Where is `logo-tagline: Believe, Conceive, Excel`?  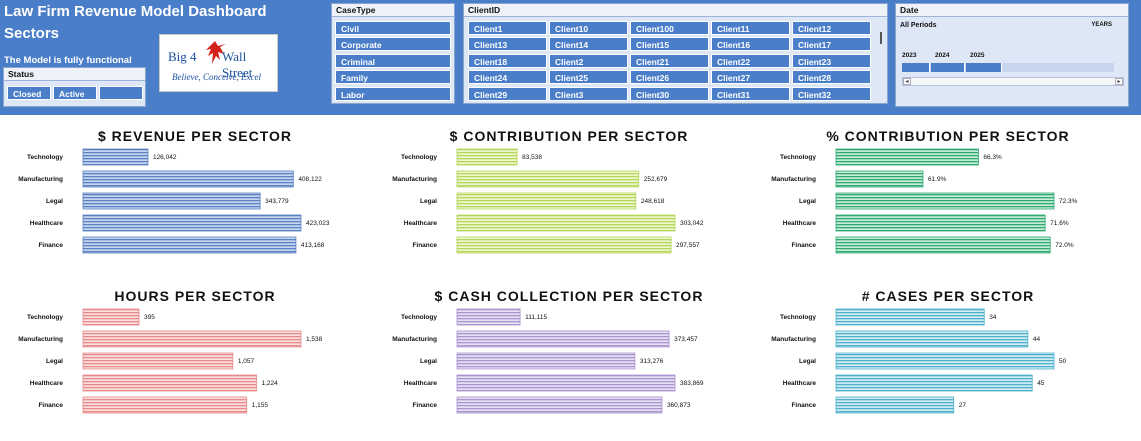 logo-tagline: Believe, Conceive, Excel is located at coordinates (216, 77).